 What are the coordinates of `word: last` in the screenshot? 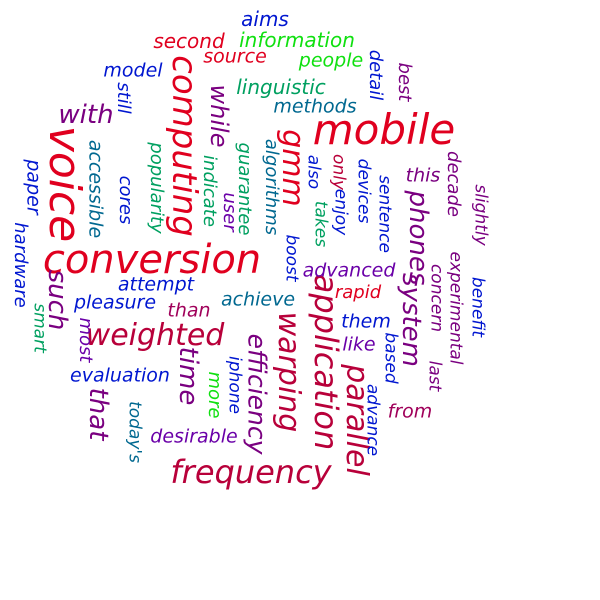 It's located at (434, 376).